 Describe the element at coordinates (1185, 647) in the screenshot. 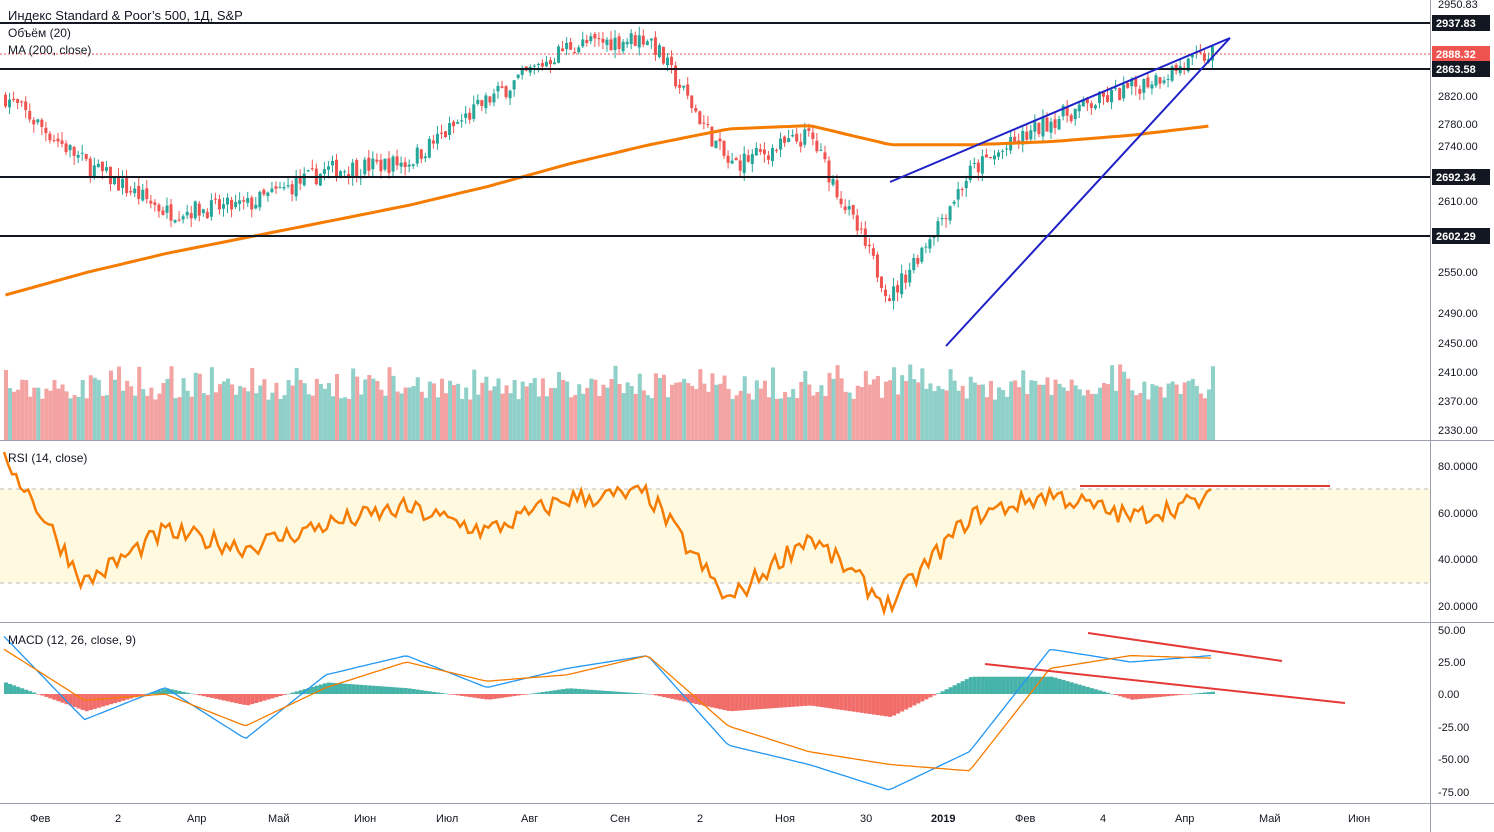

I see `macd-divergence-line-top` at that location.